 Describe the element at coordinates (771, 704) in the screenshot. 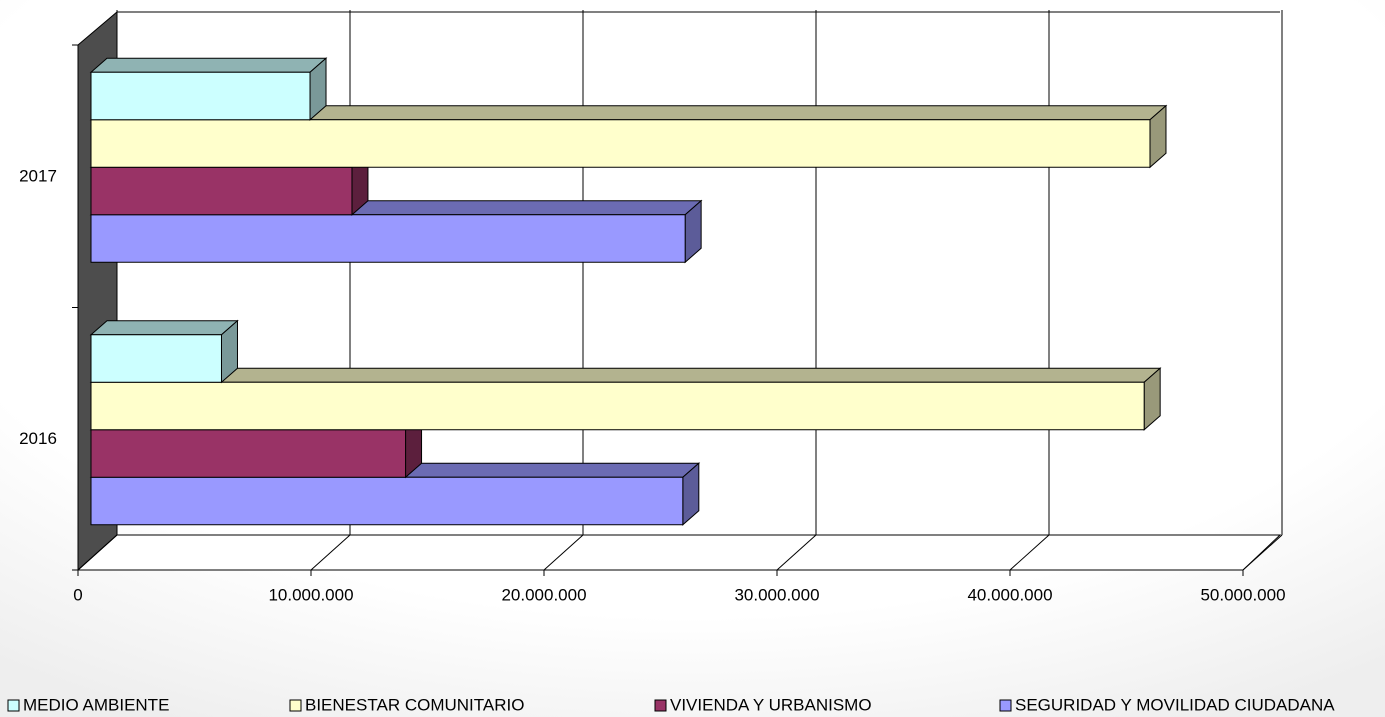

I see `legend-label: VIVIENDA Y URBANISMO` at that location.